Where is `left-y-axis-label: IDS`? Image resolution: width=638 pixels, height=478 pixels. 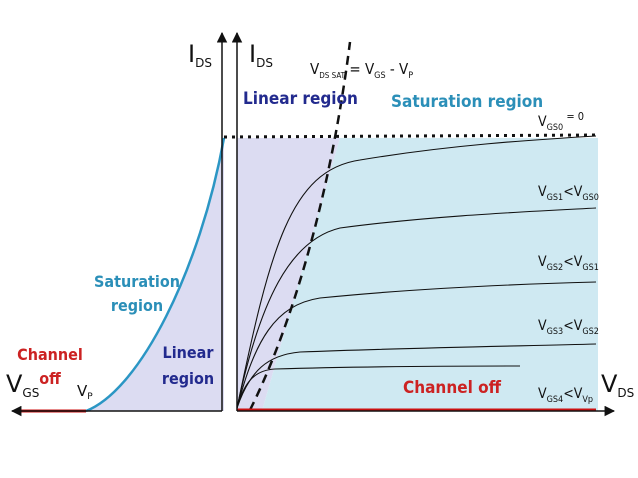 left-y-axis-label: IDS is located at coordinates (200, 55).